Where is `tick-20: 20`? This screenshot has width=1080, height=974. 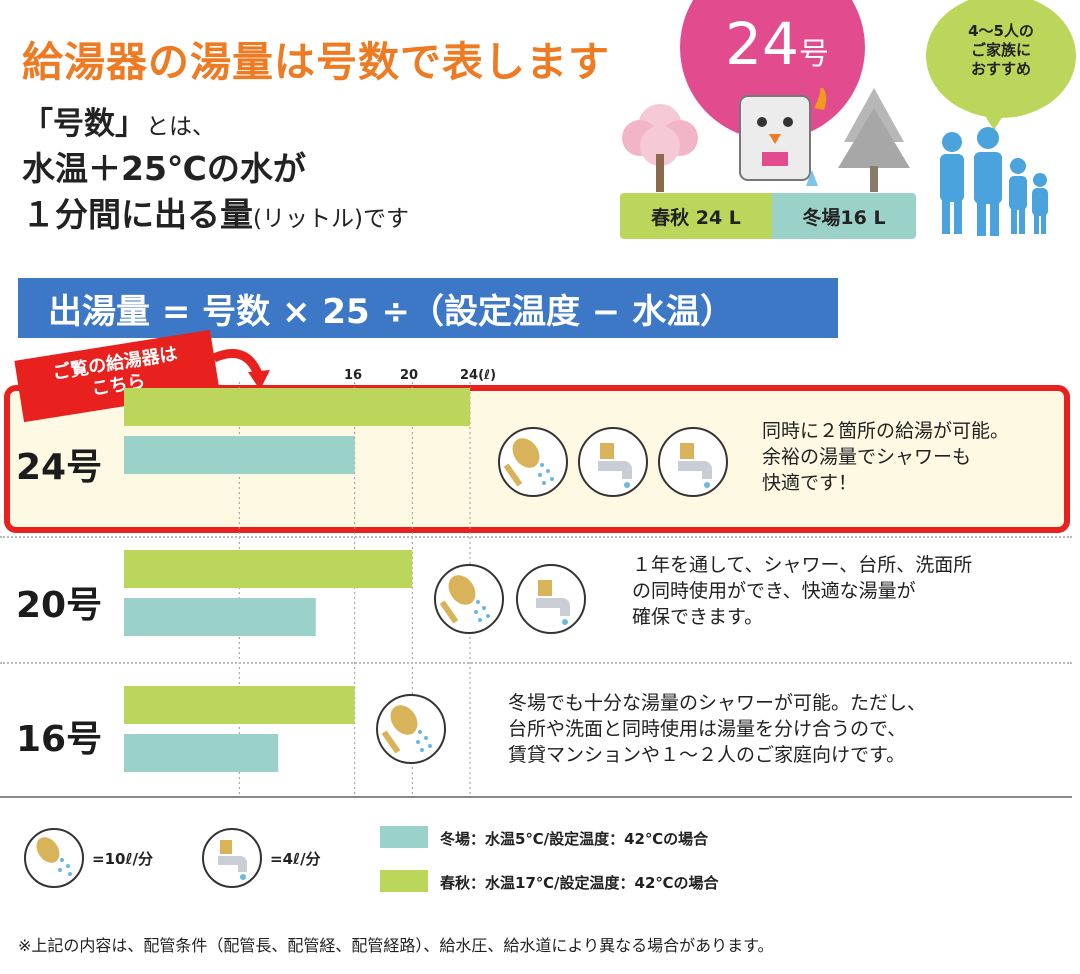
tick-20: 20 is located at coordinates (409, 375).